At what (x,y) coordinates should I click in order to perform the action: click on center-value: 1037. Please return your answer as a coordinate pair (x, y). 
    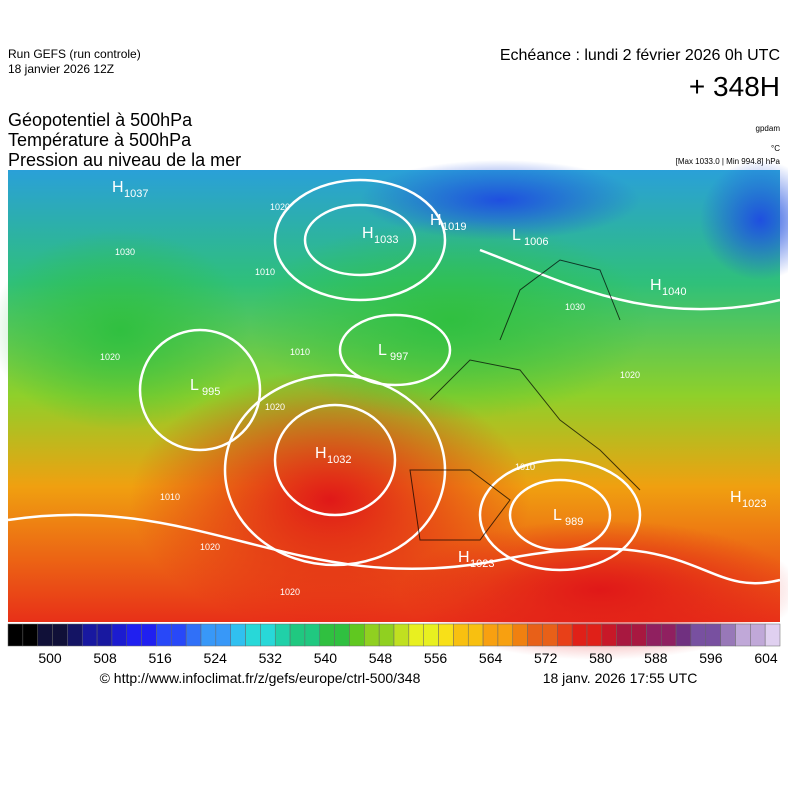
    Looking at the image, I should click on (136, 194).